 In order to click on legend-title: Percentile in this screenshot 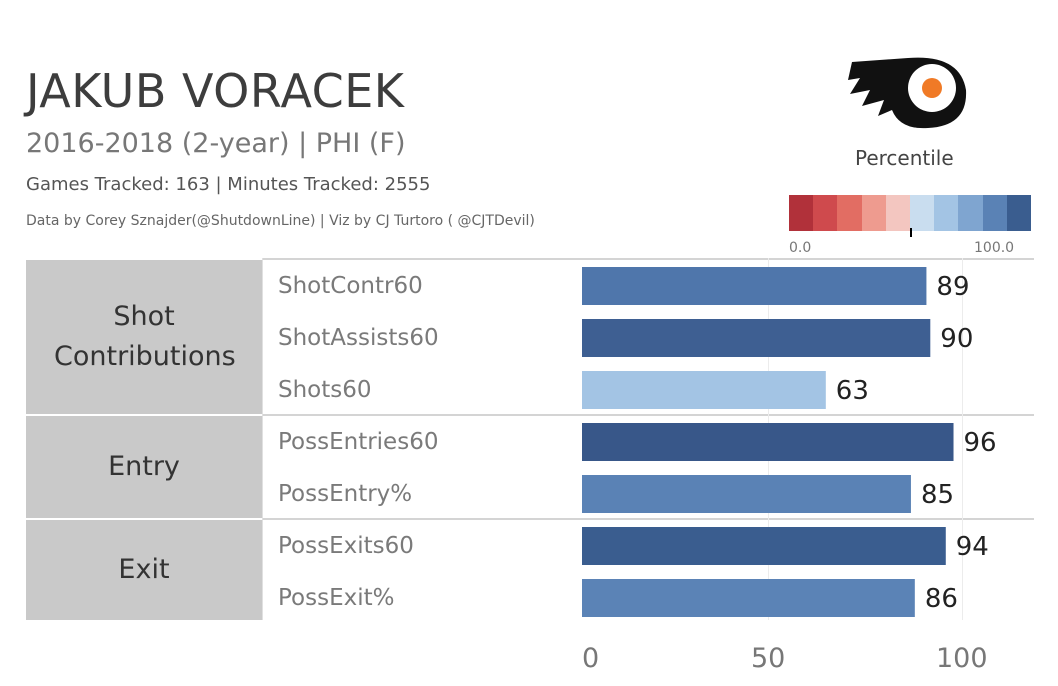, I will do `click(904, 158)`.